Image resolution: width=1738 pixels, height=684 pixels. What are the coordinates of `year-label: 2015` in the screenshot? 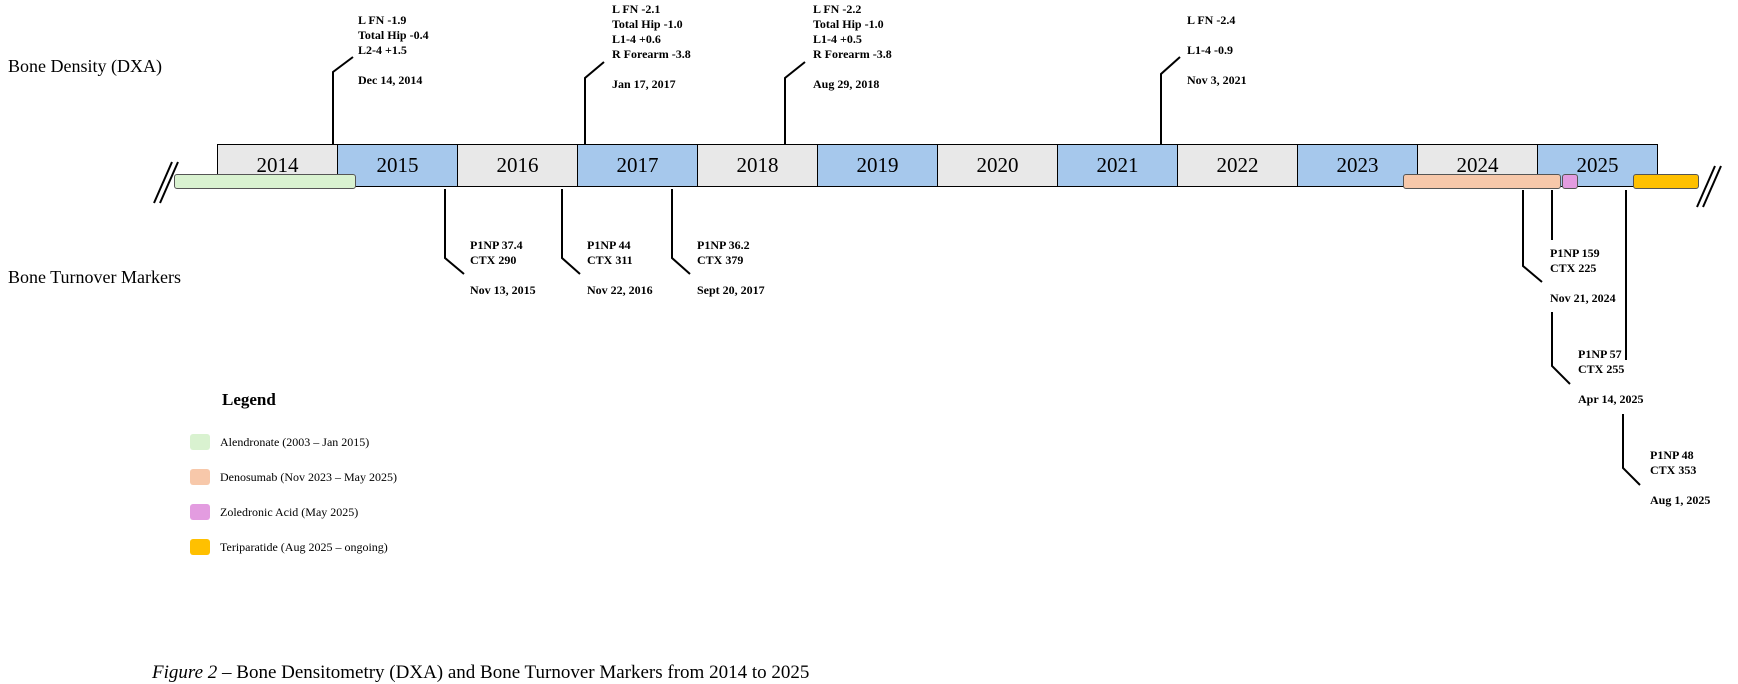 It's located at (397, 165).